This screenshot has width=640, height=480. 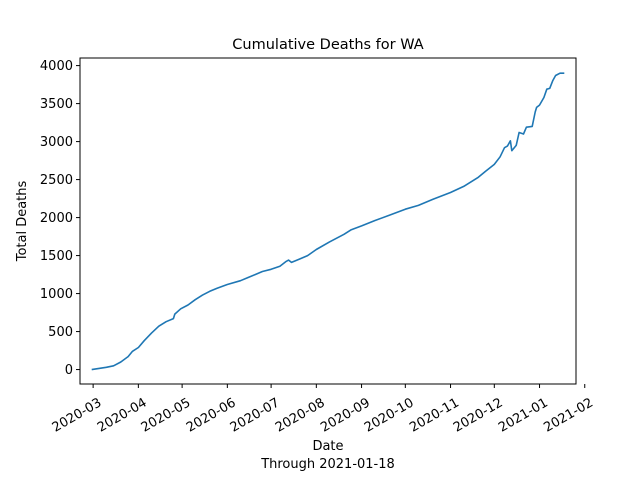 I want to click on x-tick-label: 2020-08, so click(x=300, y=415).